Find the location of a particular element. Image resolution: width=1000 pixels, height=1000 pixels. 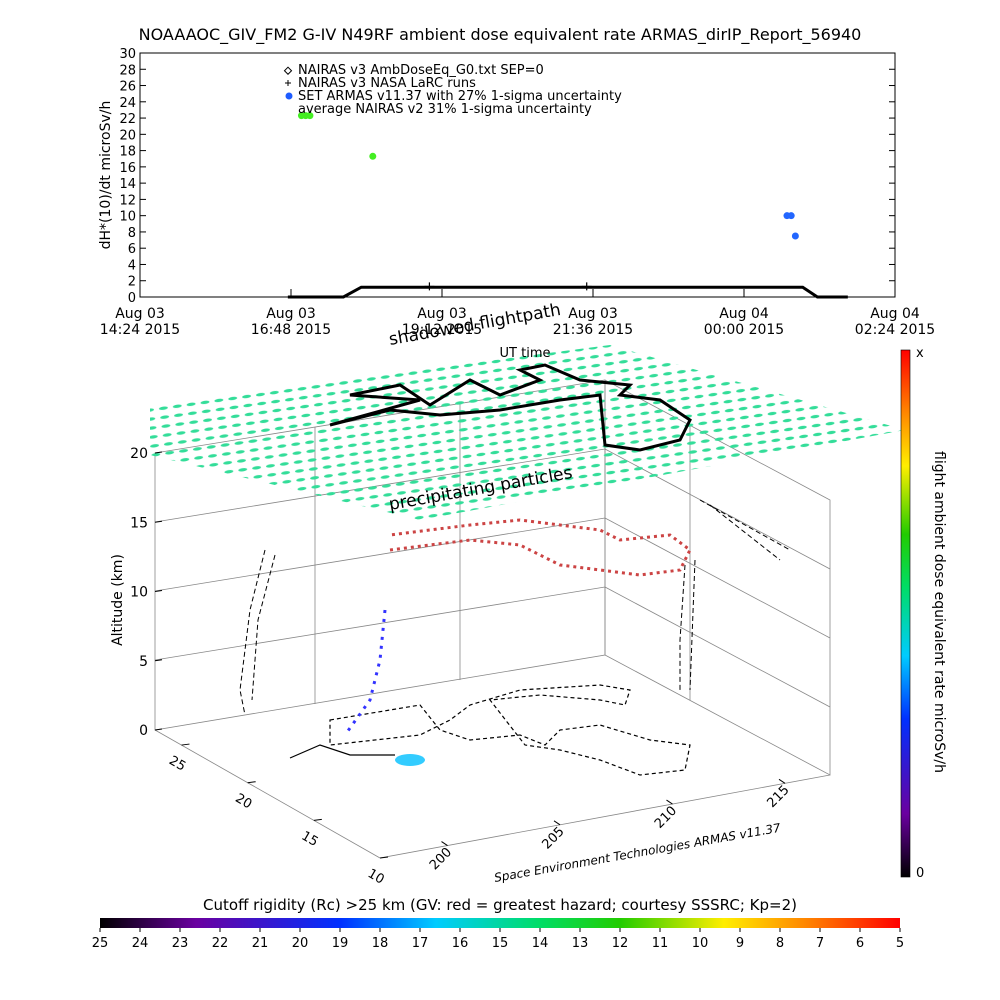

y-tick-label: 6 is located at coordinates (132, 249).